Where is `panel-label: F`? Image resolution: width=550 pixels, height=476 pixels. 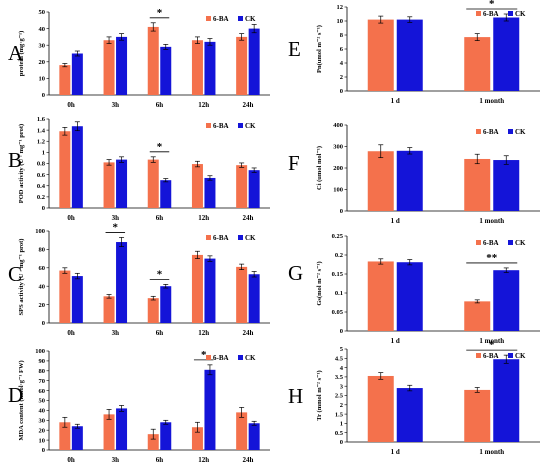
panel-label: F is located at coordinates (294, 163).